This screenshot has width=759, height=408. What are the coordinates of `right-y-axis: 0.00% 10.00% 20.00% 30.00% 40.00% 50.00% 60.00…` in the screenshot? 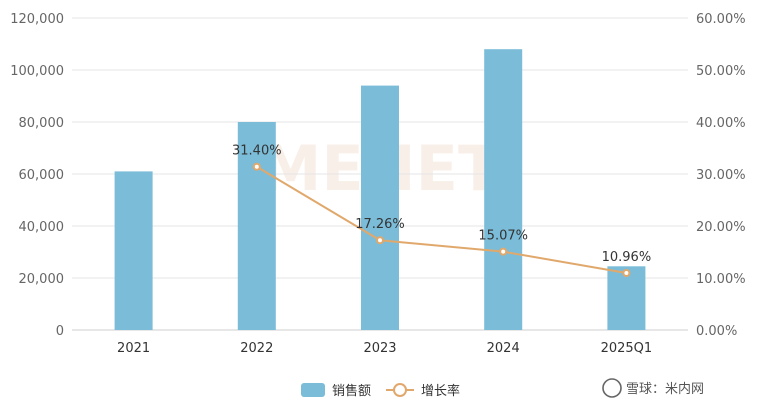 It's located at (721, 175).